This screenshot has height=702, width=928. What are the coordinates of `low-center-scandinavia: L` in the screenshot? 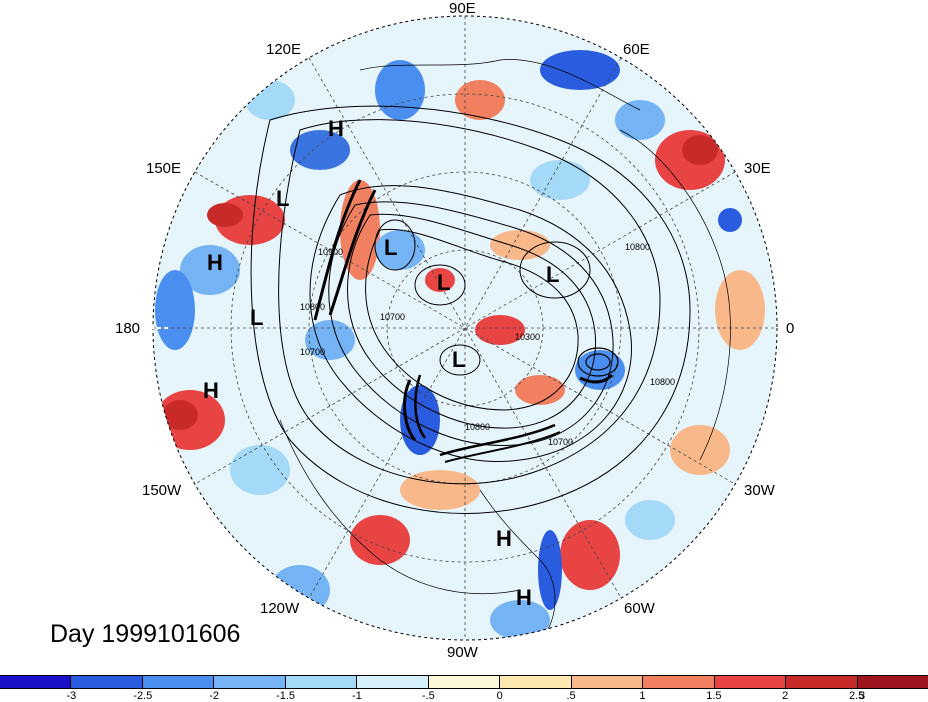 It's located at (552, 274).